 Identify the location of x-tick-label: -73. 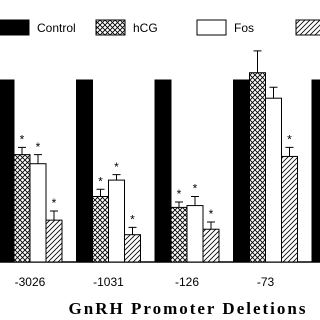
(266, 282).